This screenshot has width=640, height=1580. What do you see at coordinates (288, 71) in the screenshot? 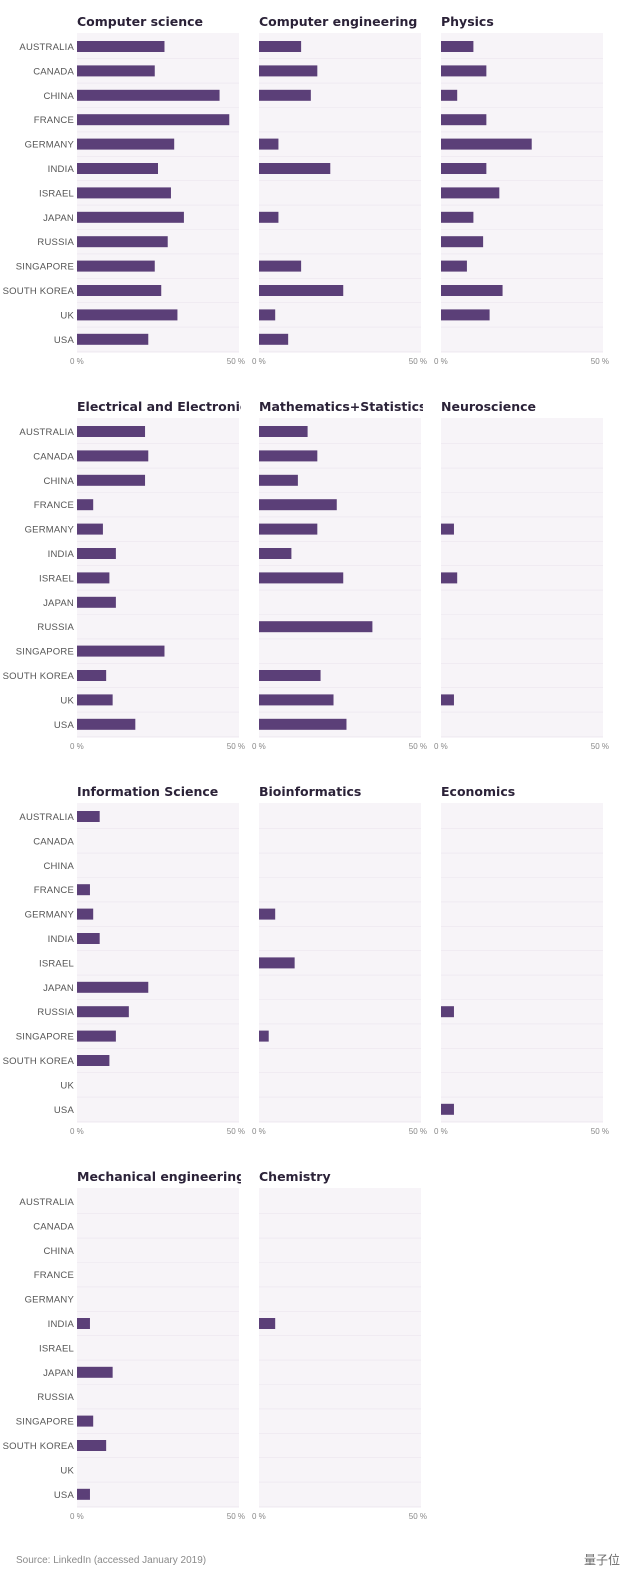
I see `bar-canada` at bounding box center [288, 71].